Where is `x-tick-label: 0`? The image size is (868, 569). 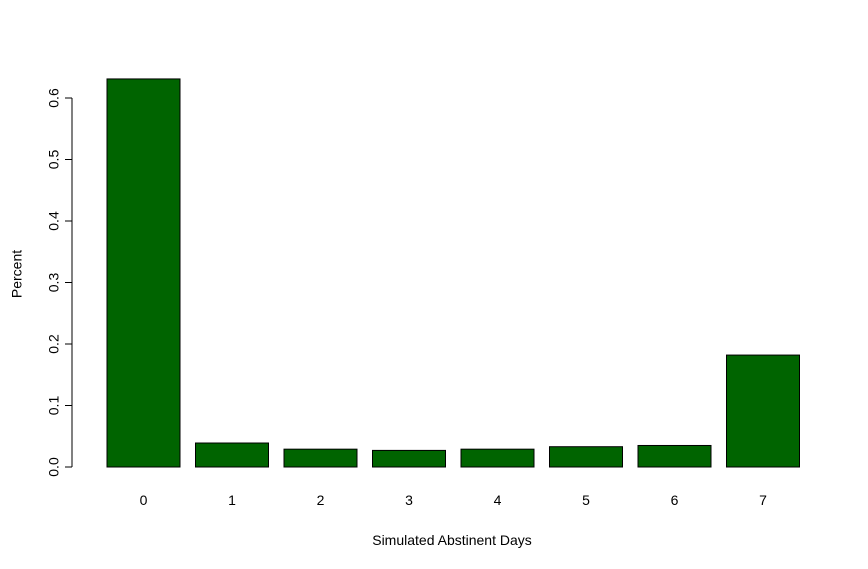
x-tick-label: 0 is located at coordinates (144, 500).